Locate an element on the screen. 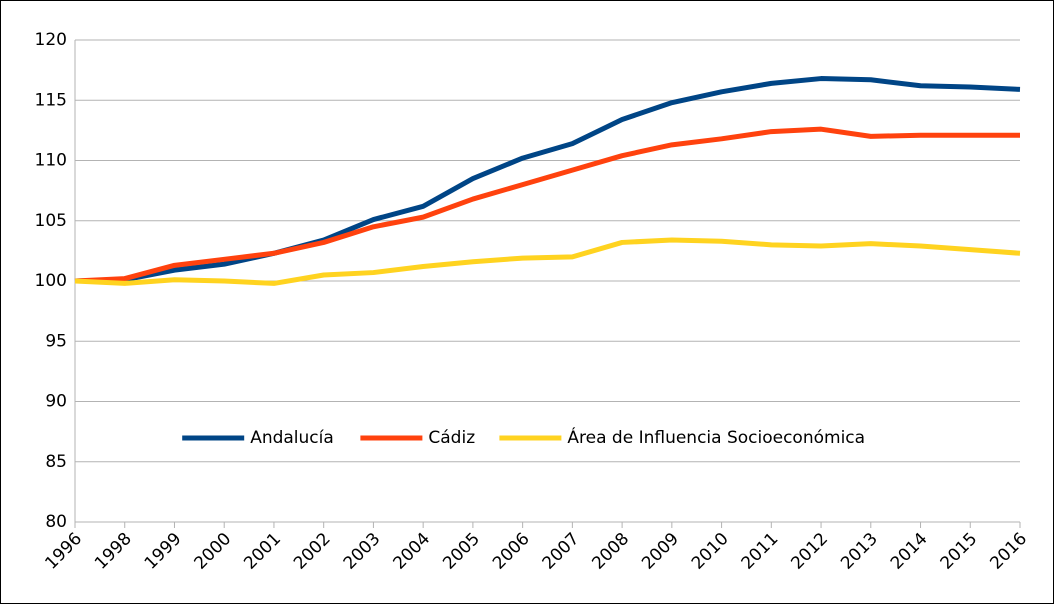 This screenshot has width=1054, height=604. legend-label: Cádiz is located at coordinates (451, 438).